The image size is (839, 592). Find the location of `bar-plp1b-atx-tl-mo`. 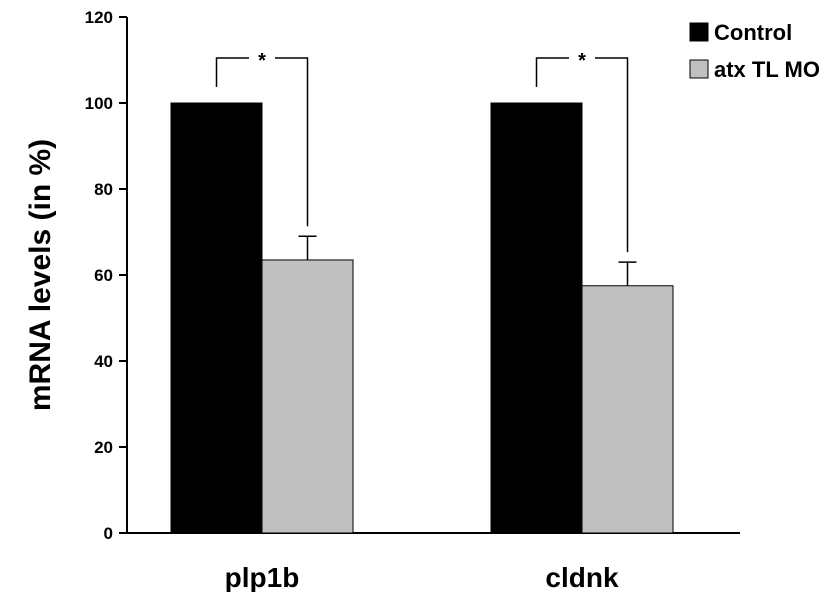

bar-plp1b-atx-tl-mo is located at coordinates (307, 396).